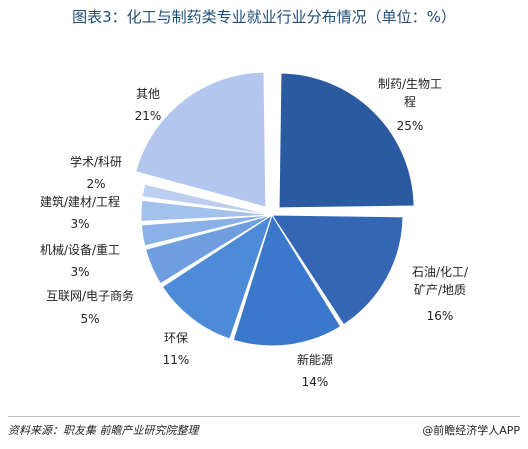 Image resolution: width=528 pixels, height=449 pixels. What do you see at coordinates (410, 101) in the screenshot?
I see `slice-name-1-line-2: 程` at bounding box center [410, 101].